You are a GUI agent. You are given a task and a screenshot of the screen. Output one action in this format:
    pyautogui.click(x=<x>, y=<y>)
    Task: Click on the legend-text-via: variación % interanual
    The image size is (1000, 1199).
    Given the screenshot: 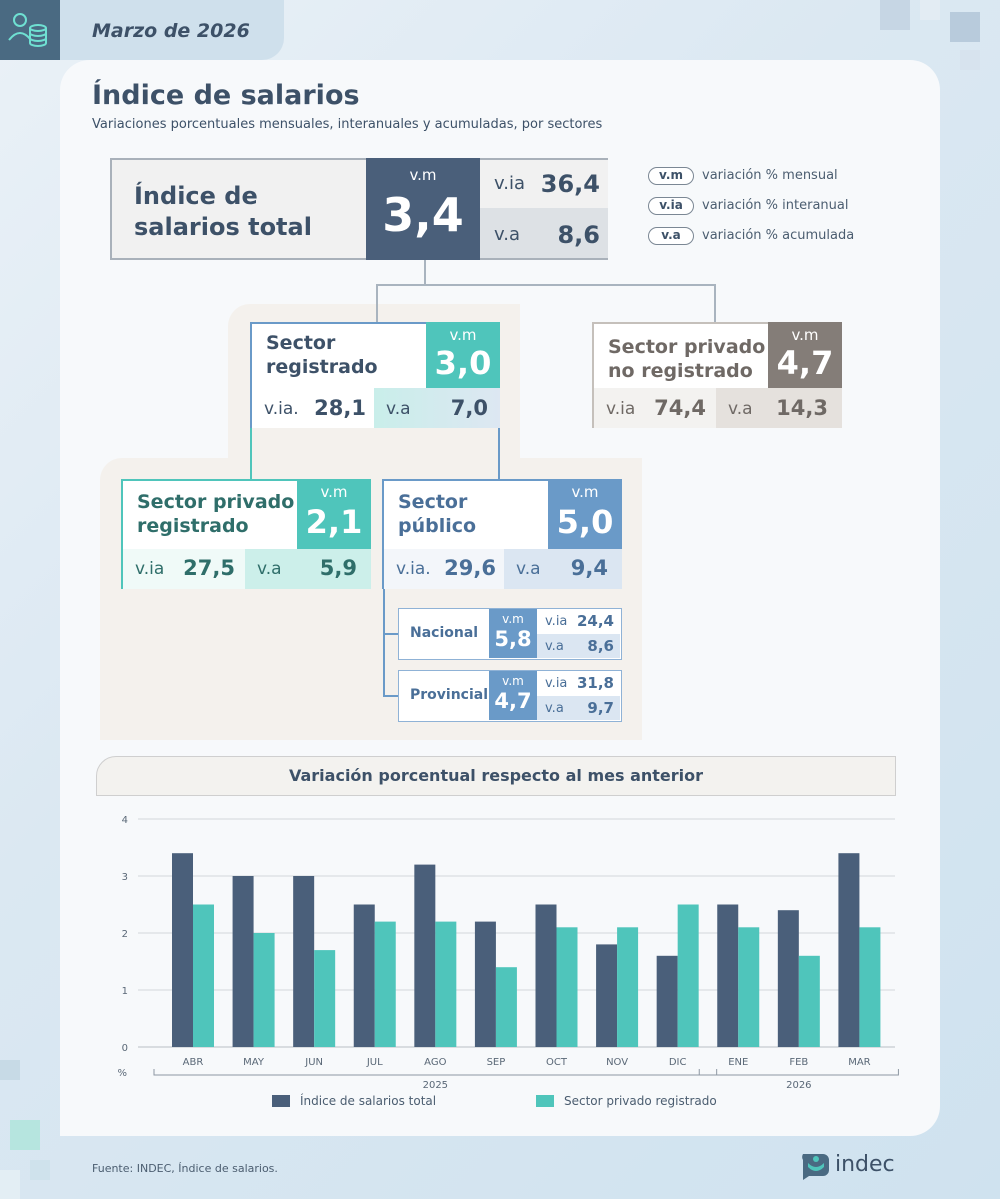 What is the action you would take?
    pyautogui.click(x=775, y=205)
    